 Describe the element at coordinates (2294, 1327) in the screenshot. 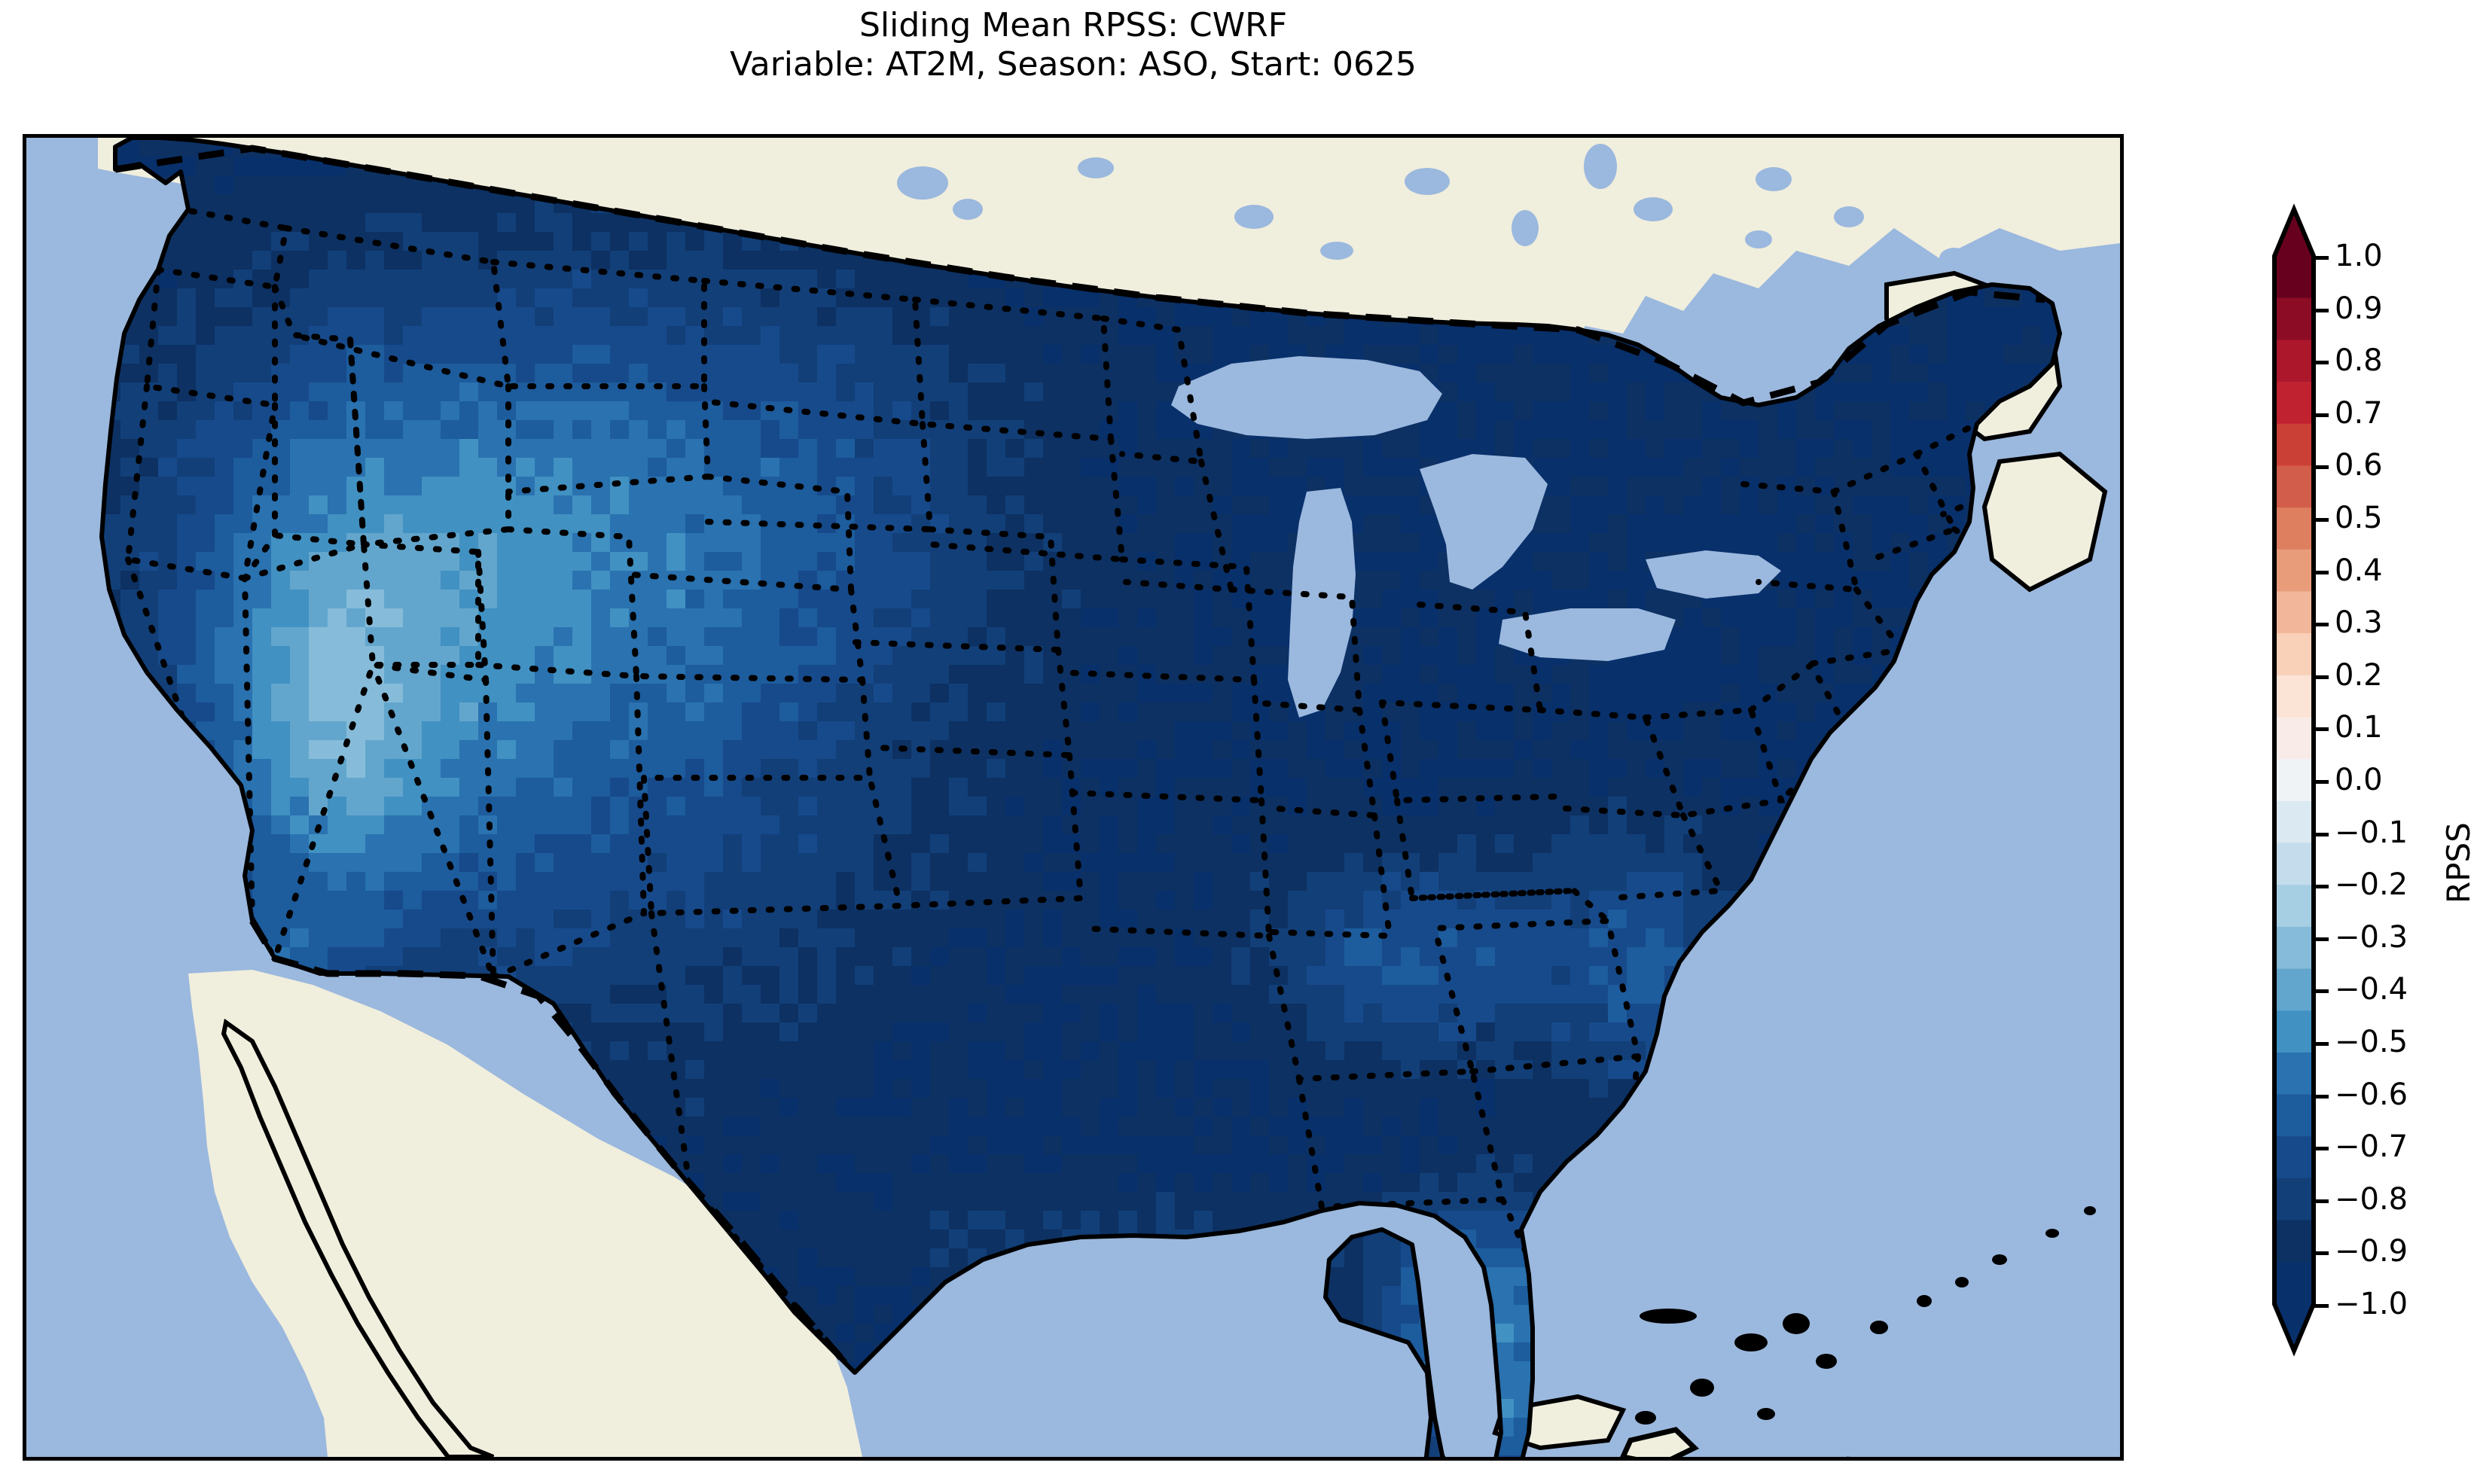

I see `colorbar-under-arrow` at that location.